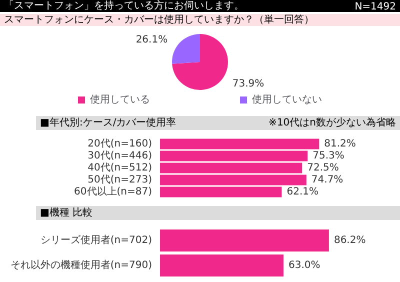  What do you see at coordinates (113, 192) in the screenshot?
I see `y-tick-label: 60代以上(n=87)` at bounding box center [113, 192].